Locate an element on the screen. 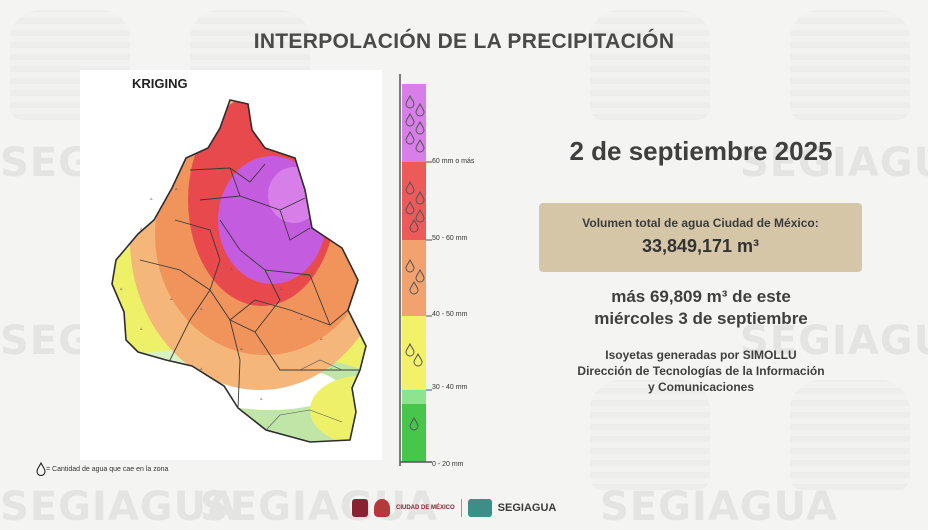 The width and height of the screenshot is (928, 530). legend-label-60: 60 mm o más is located at coordinates (453, 161).